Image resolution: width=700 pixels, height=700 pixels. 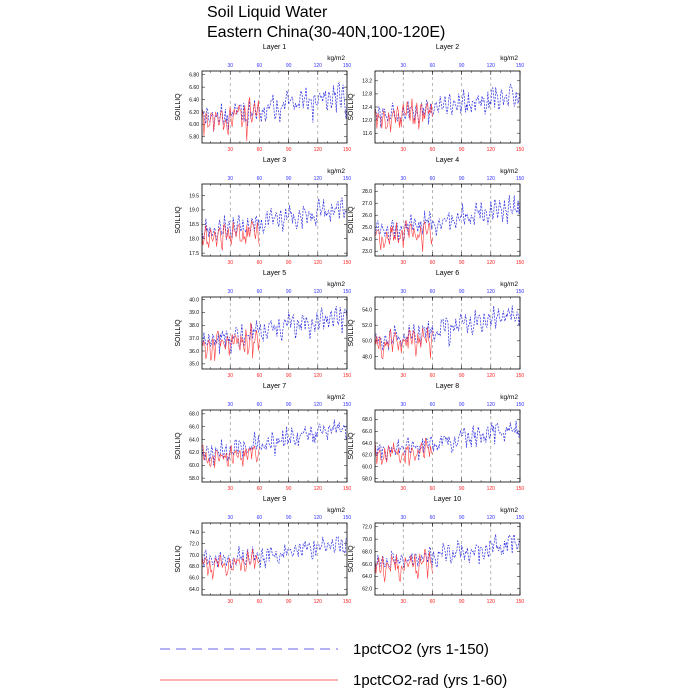 What do you see at coordinates (194, 138) in the screenshot?
I see `ytick-label: 5.80` at bounding box center [194, 138].